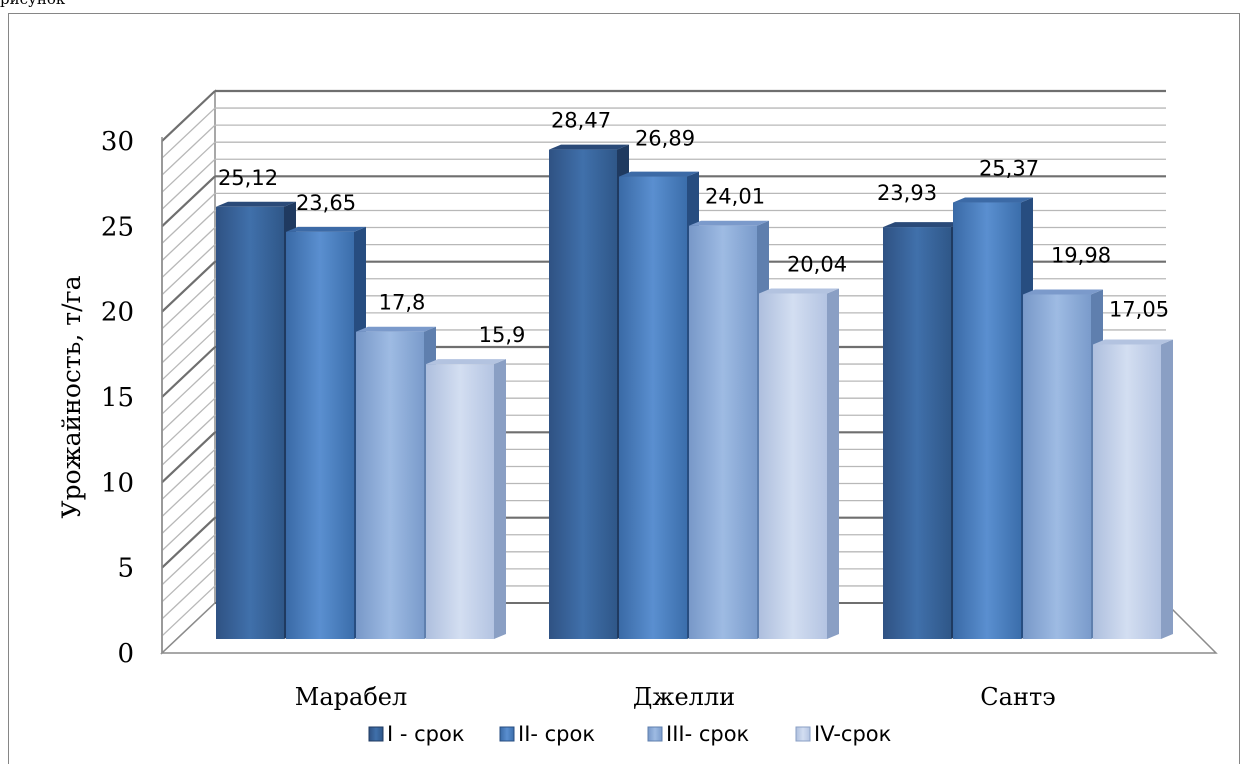 Image resolution: width=1249 pixels, height=767 pixels. What do you see at coordinates (502, 335) in the screenshot?
I see `data-label: 15,9` at bounding box center [502, 335].